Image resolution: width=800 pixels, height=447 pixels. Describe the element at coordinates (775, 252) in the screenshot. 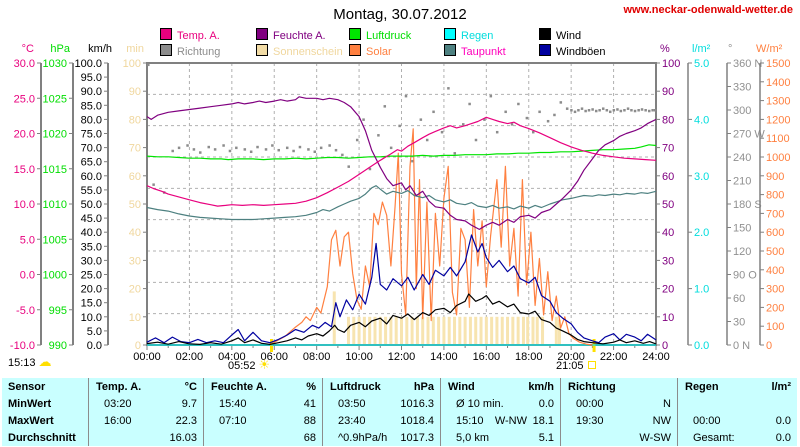

I see `svg-text: 500` at that location.